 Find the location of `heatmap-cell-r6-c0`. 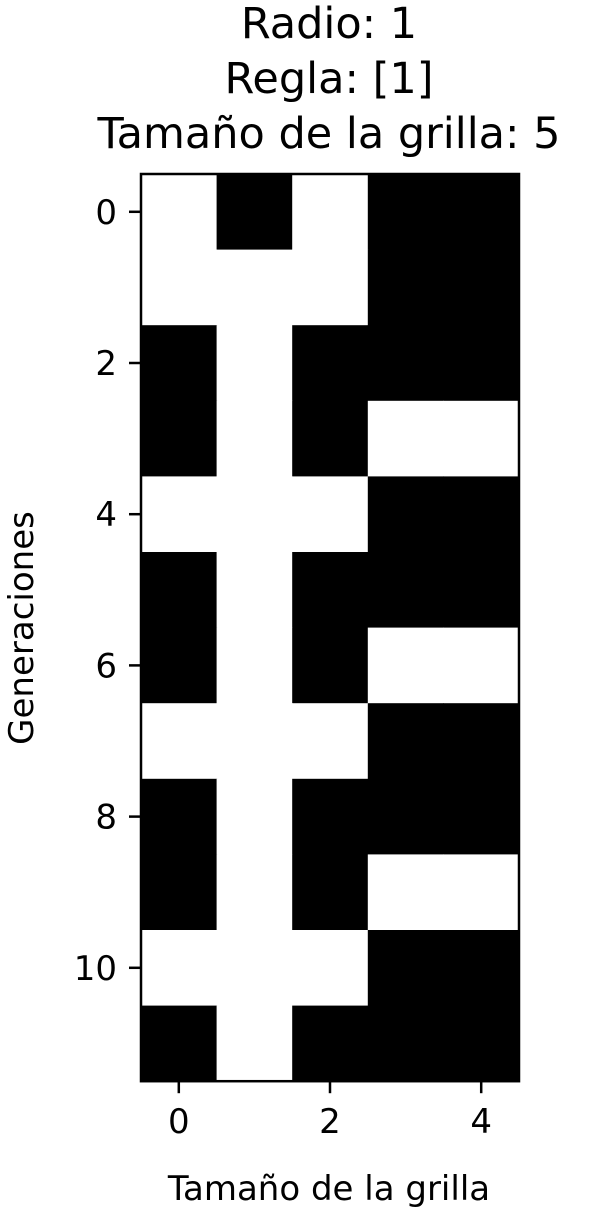

heatmap-cell-r6-c0 is located at coordinates (179, 665).